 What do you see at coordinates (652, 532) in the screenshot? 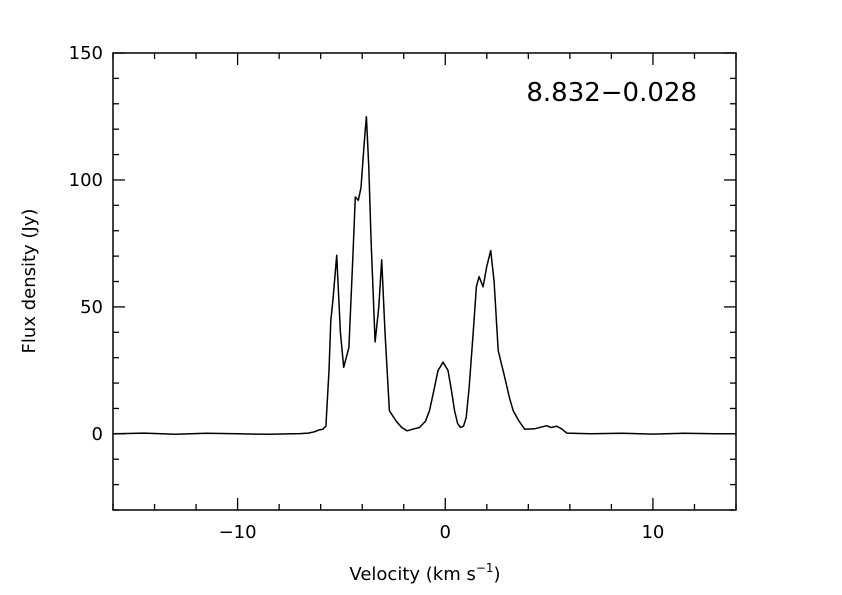
I see `x-tick-label: 10` at bounding box center [652, 532].